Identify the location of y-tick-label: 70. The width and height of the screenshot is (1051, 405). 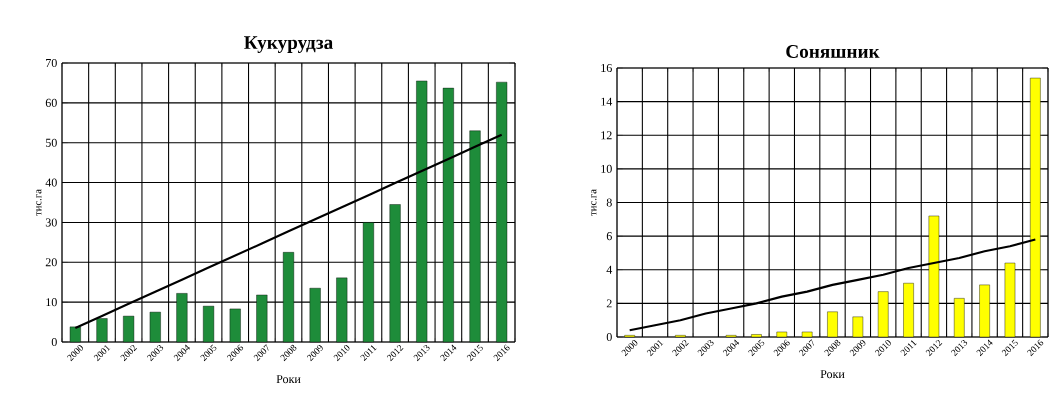
(51, 63).